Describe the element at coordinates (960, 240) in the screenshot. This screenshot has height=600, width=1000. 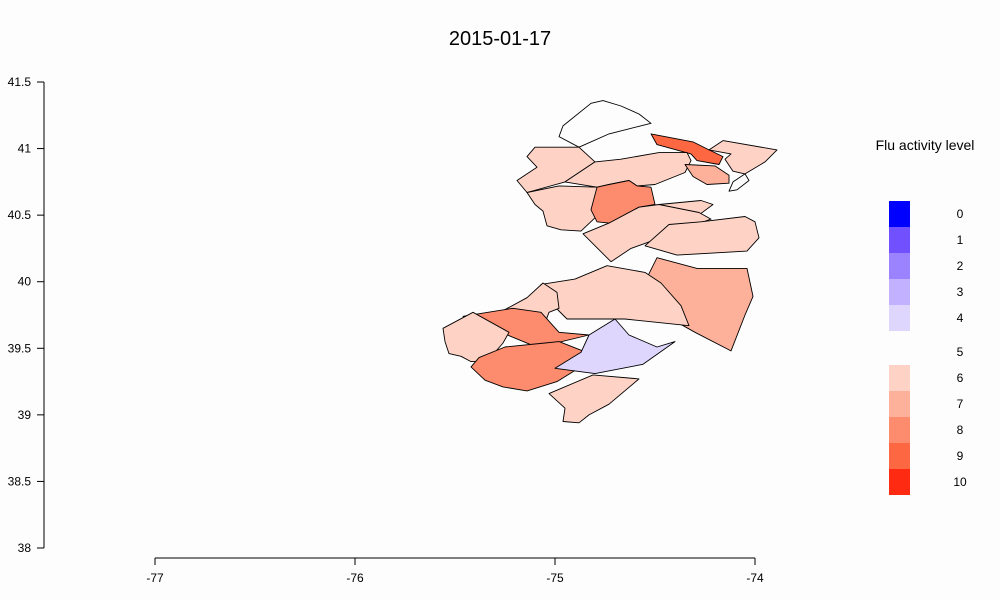
I see `legend-level-label: 1` at that location.